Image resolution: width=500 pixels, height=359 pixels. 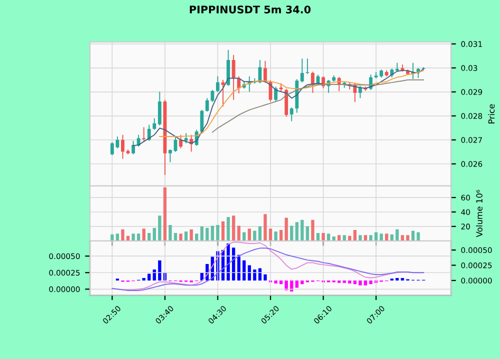 I want to click on y-axis-title: Price, so click(x=491, y=114).